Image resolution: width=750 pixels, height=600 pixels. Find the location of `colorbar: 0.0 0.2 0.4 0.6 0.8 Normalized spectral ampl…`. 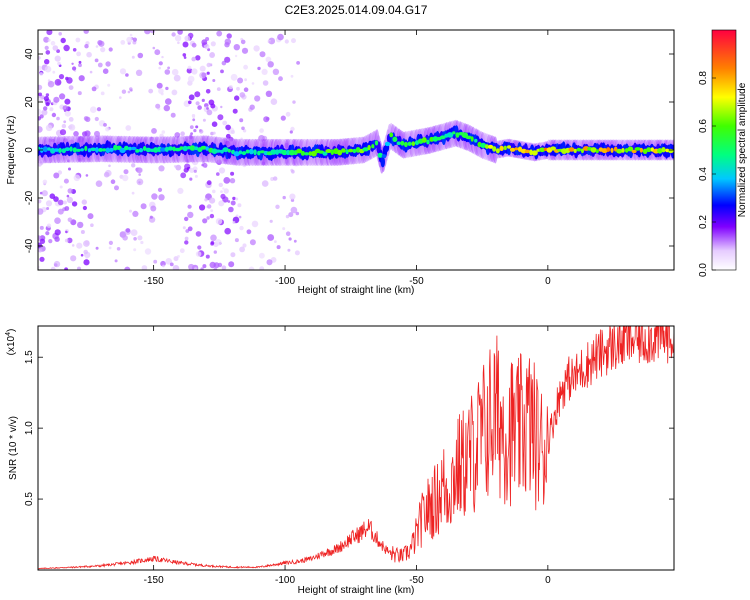

colorbar: 0.0 0.2 0.4 0.6 0.8 Normalized spectral ampl… is located at coordinates (723, 153).